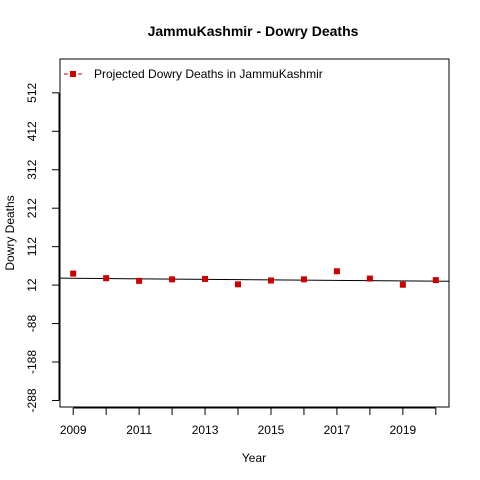 This screenshot has width=480, height=480. What do you see at coordinates (32, 208) in the screenshot?
I see `y-tick-label-212: 212` at bounding box center [32, 208].